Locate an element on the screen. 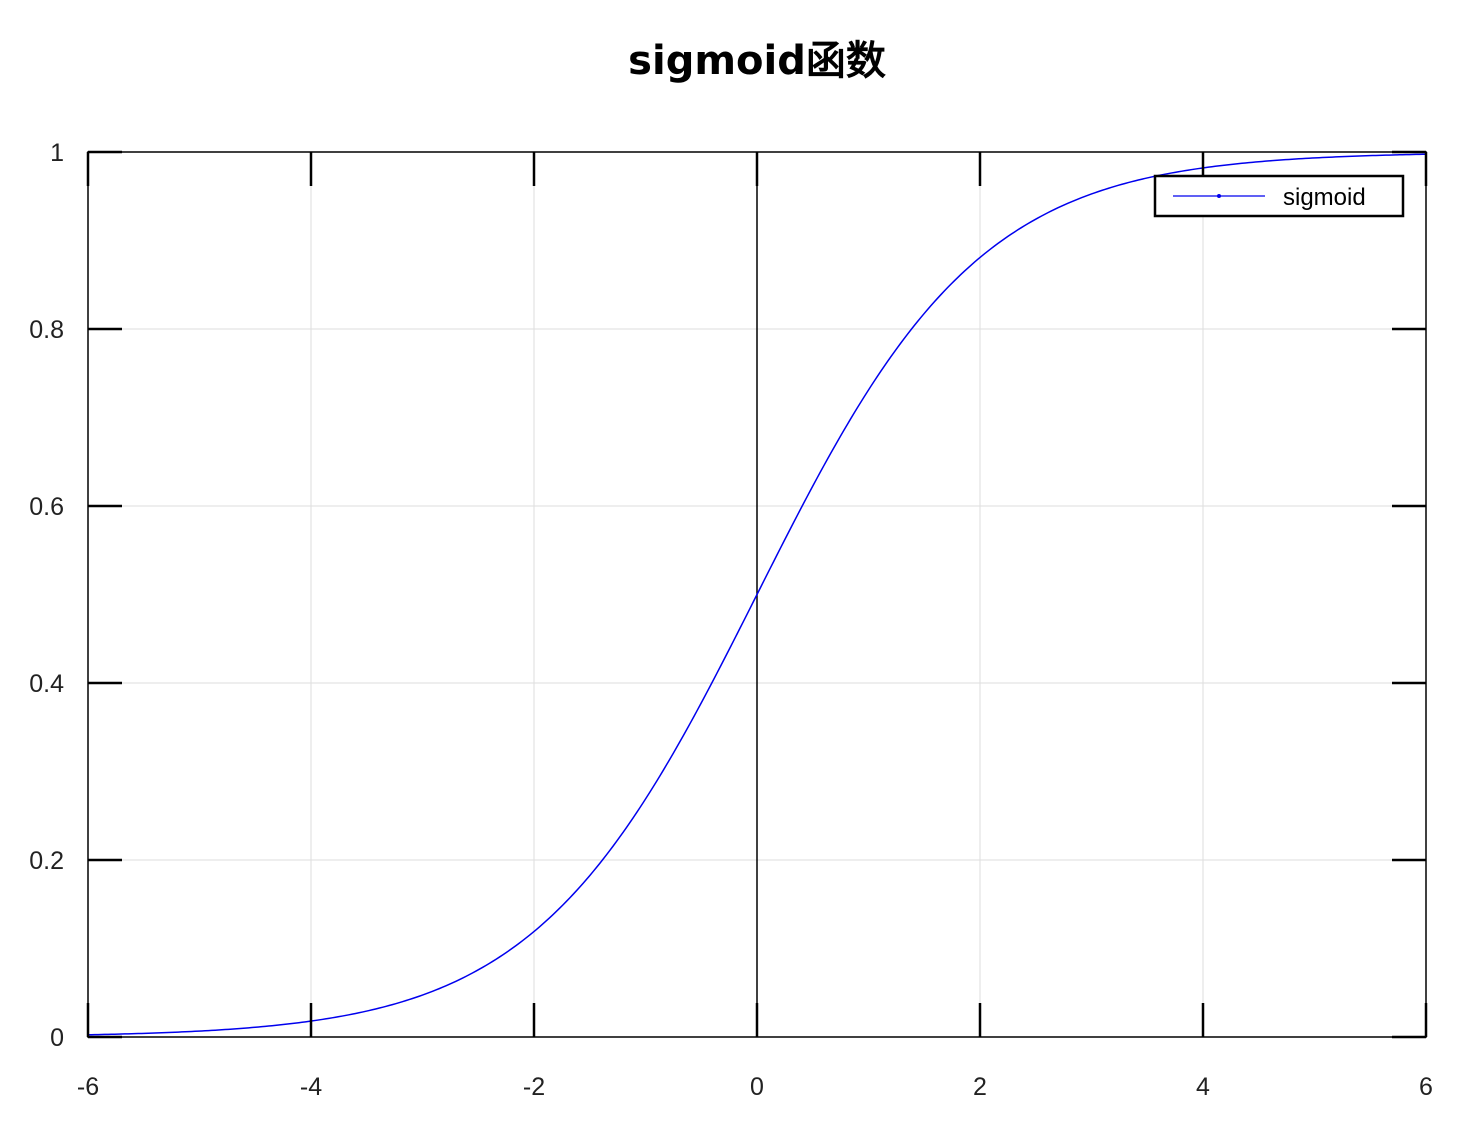 The image size is (1472, 1121). y-tick-label: 0.8 is located at coordinates (46, 330).